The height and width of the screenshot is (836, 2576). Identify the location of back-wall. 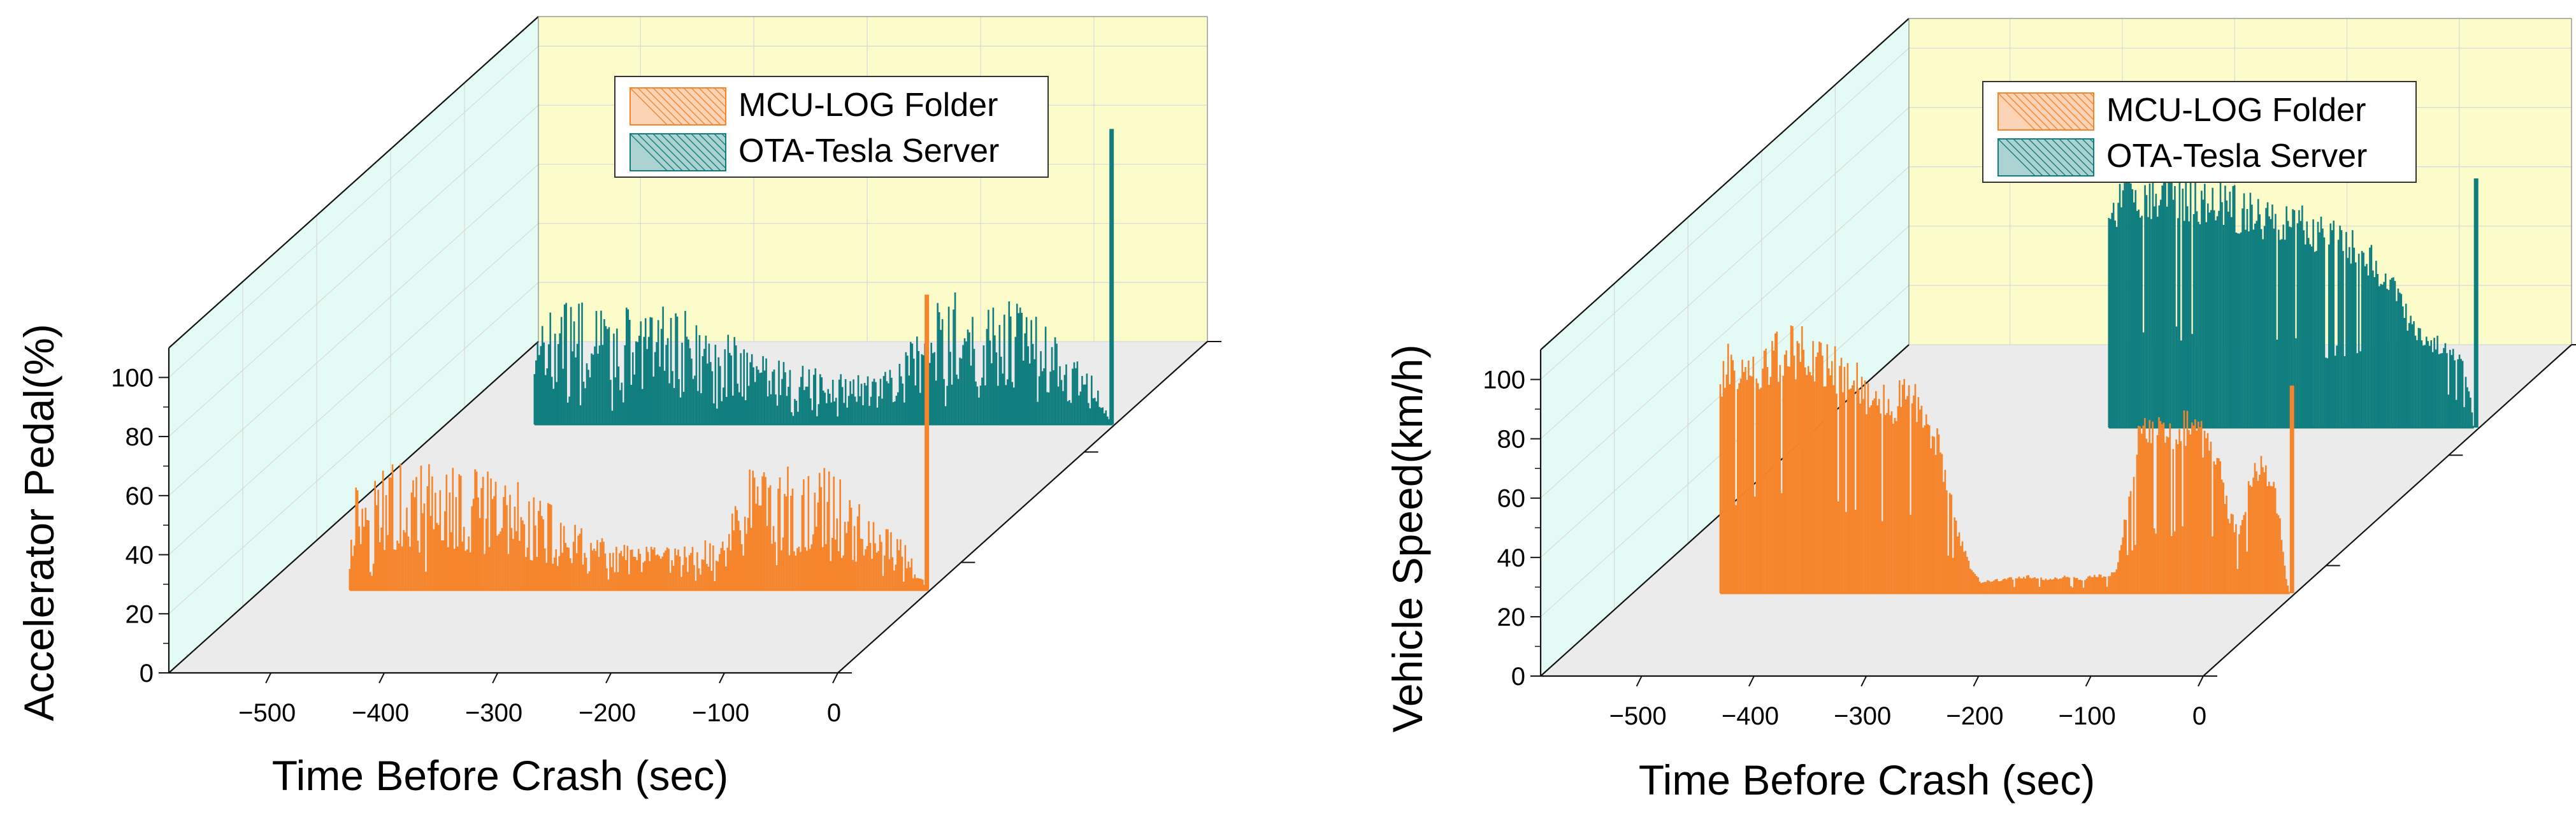
(872, 179).